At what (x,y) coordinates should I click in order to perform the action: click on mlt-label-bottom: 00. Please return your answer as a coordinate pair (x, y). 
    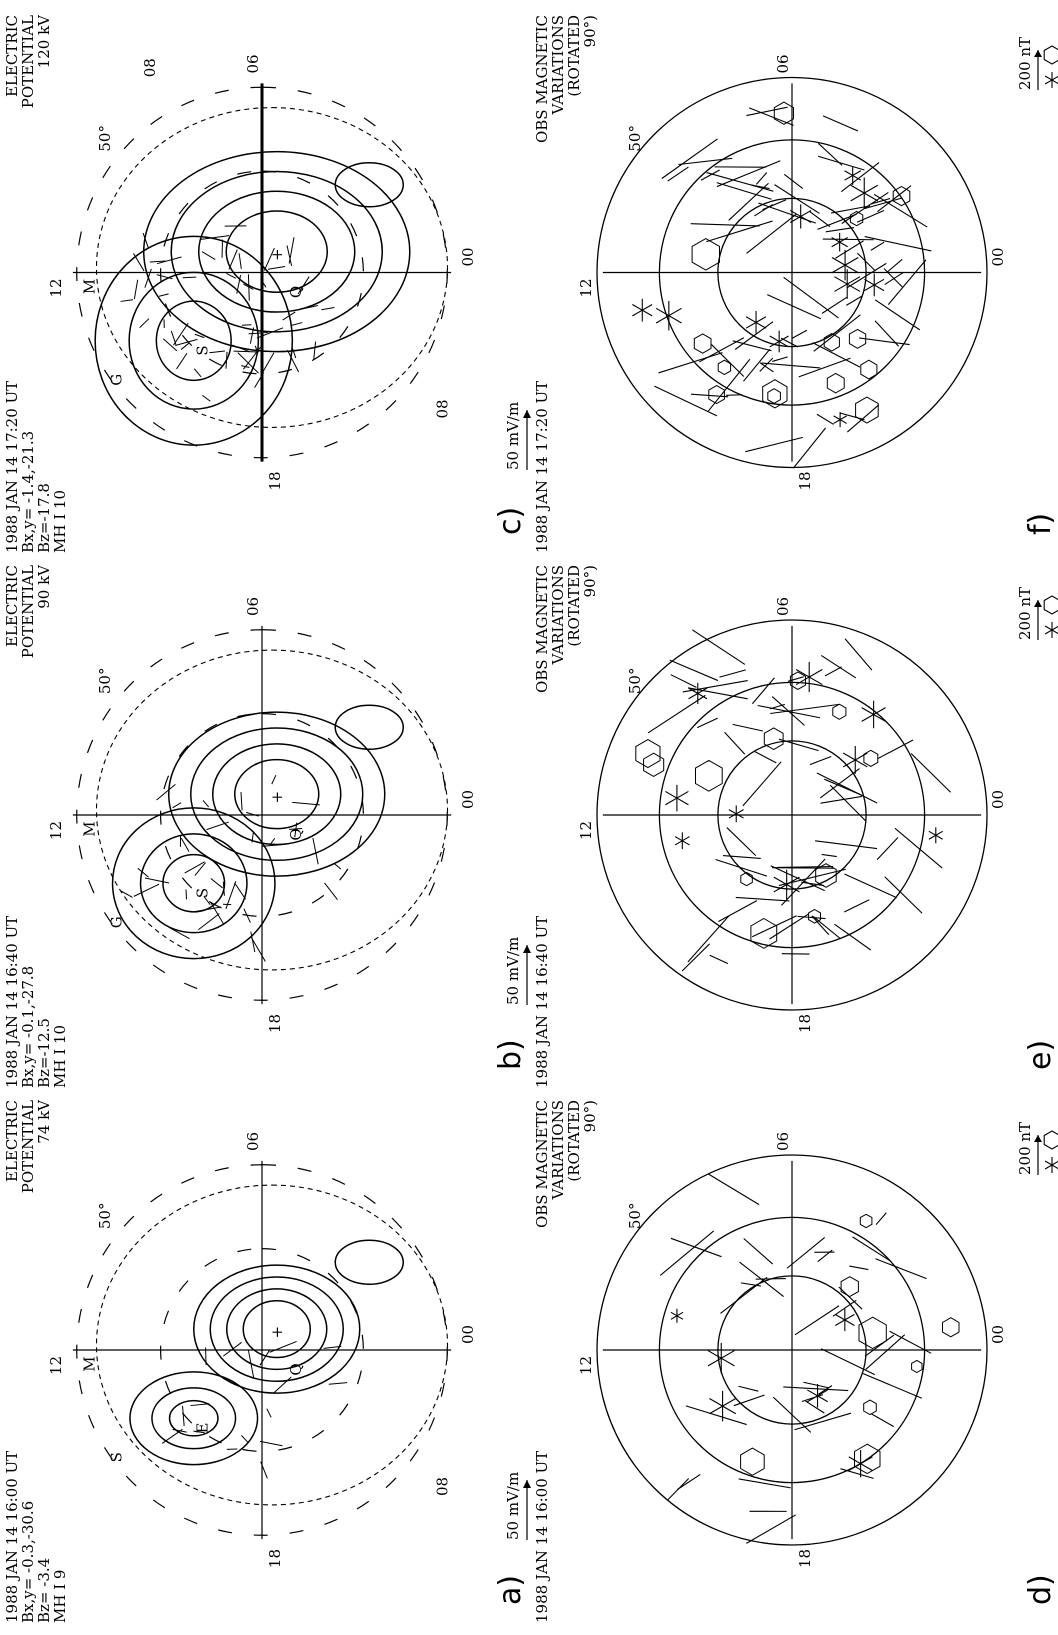
    Looking at the image, I should click on (468, 799).